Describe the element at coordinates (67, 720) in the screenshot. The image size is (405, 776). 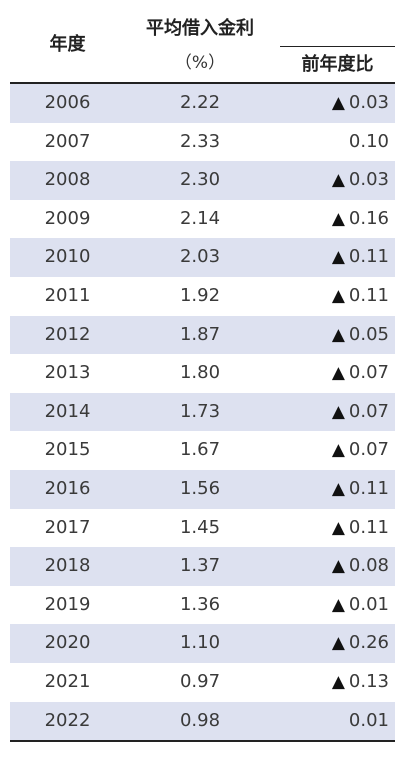
I see `cell-year: 2022` at that location.